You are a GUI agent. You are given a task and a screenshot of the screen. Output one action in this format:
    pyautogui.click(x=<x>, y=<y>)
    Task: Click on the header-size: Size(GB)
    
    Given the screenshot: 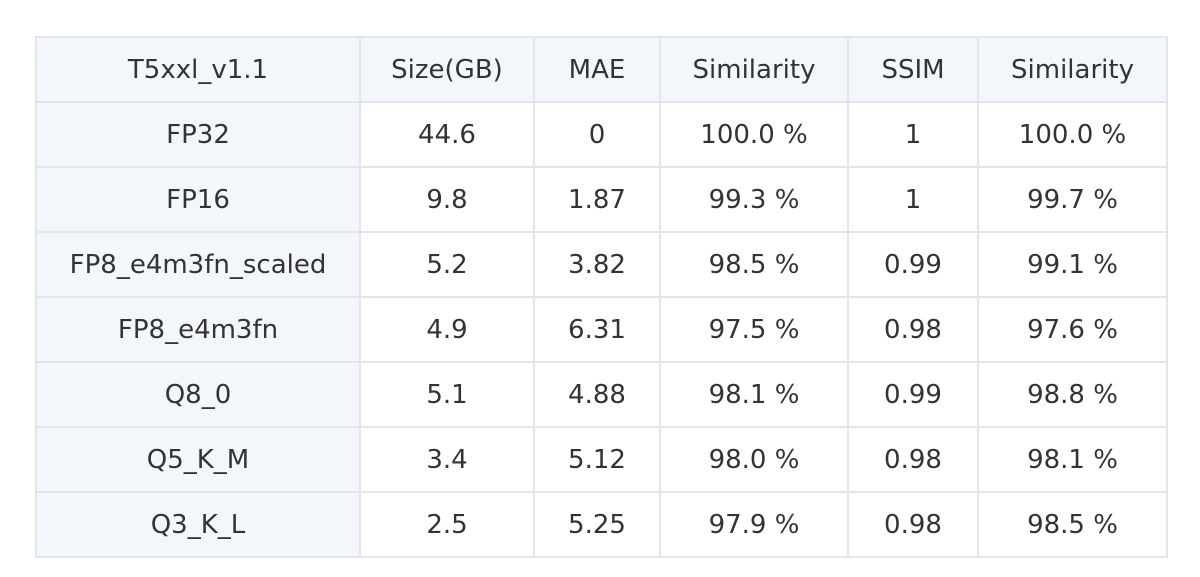 What is the action you would take?
    pyautogui.click(x=447, y=69)
    